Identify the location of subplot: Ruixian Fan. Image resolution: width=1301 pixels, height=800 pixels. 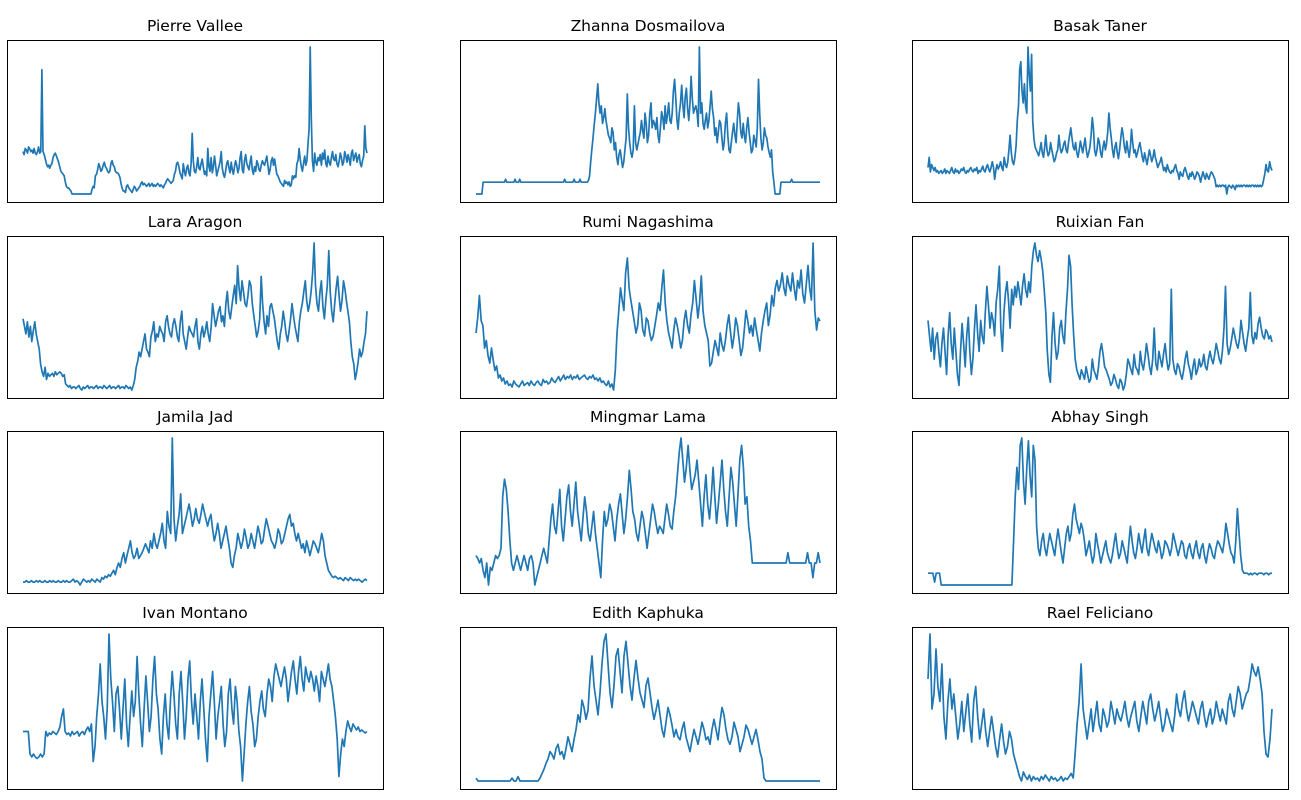
(1100, 306).